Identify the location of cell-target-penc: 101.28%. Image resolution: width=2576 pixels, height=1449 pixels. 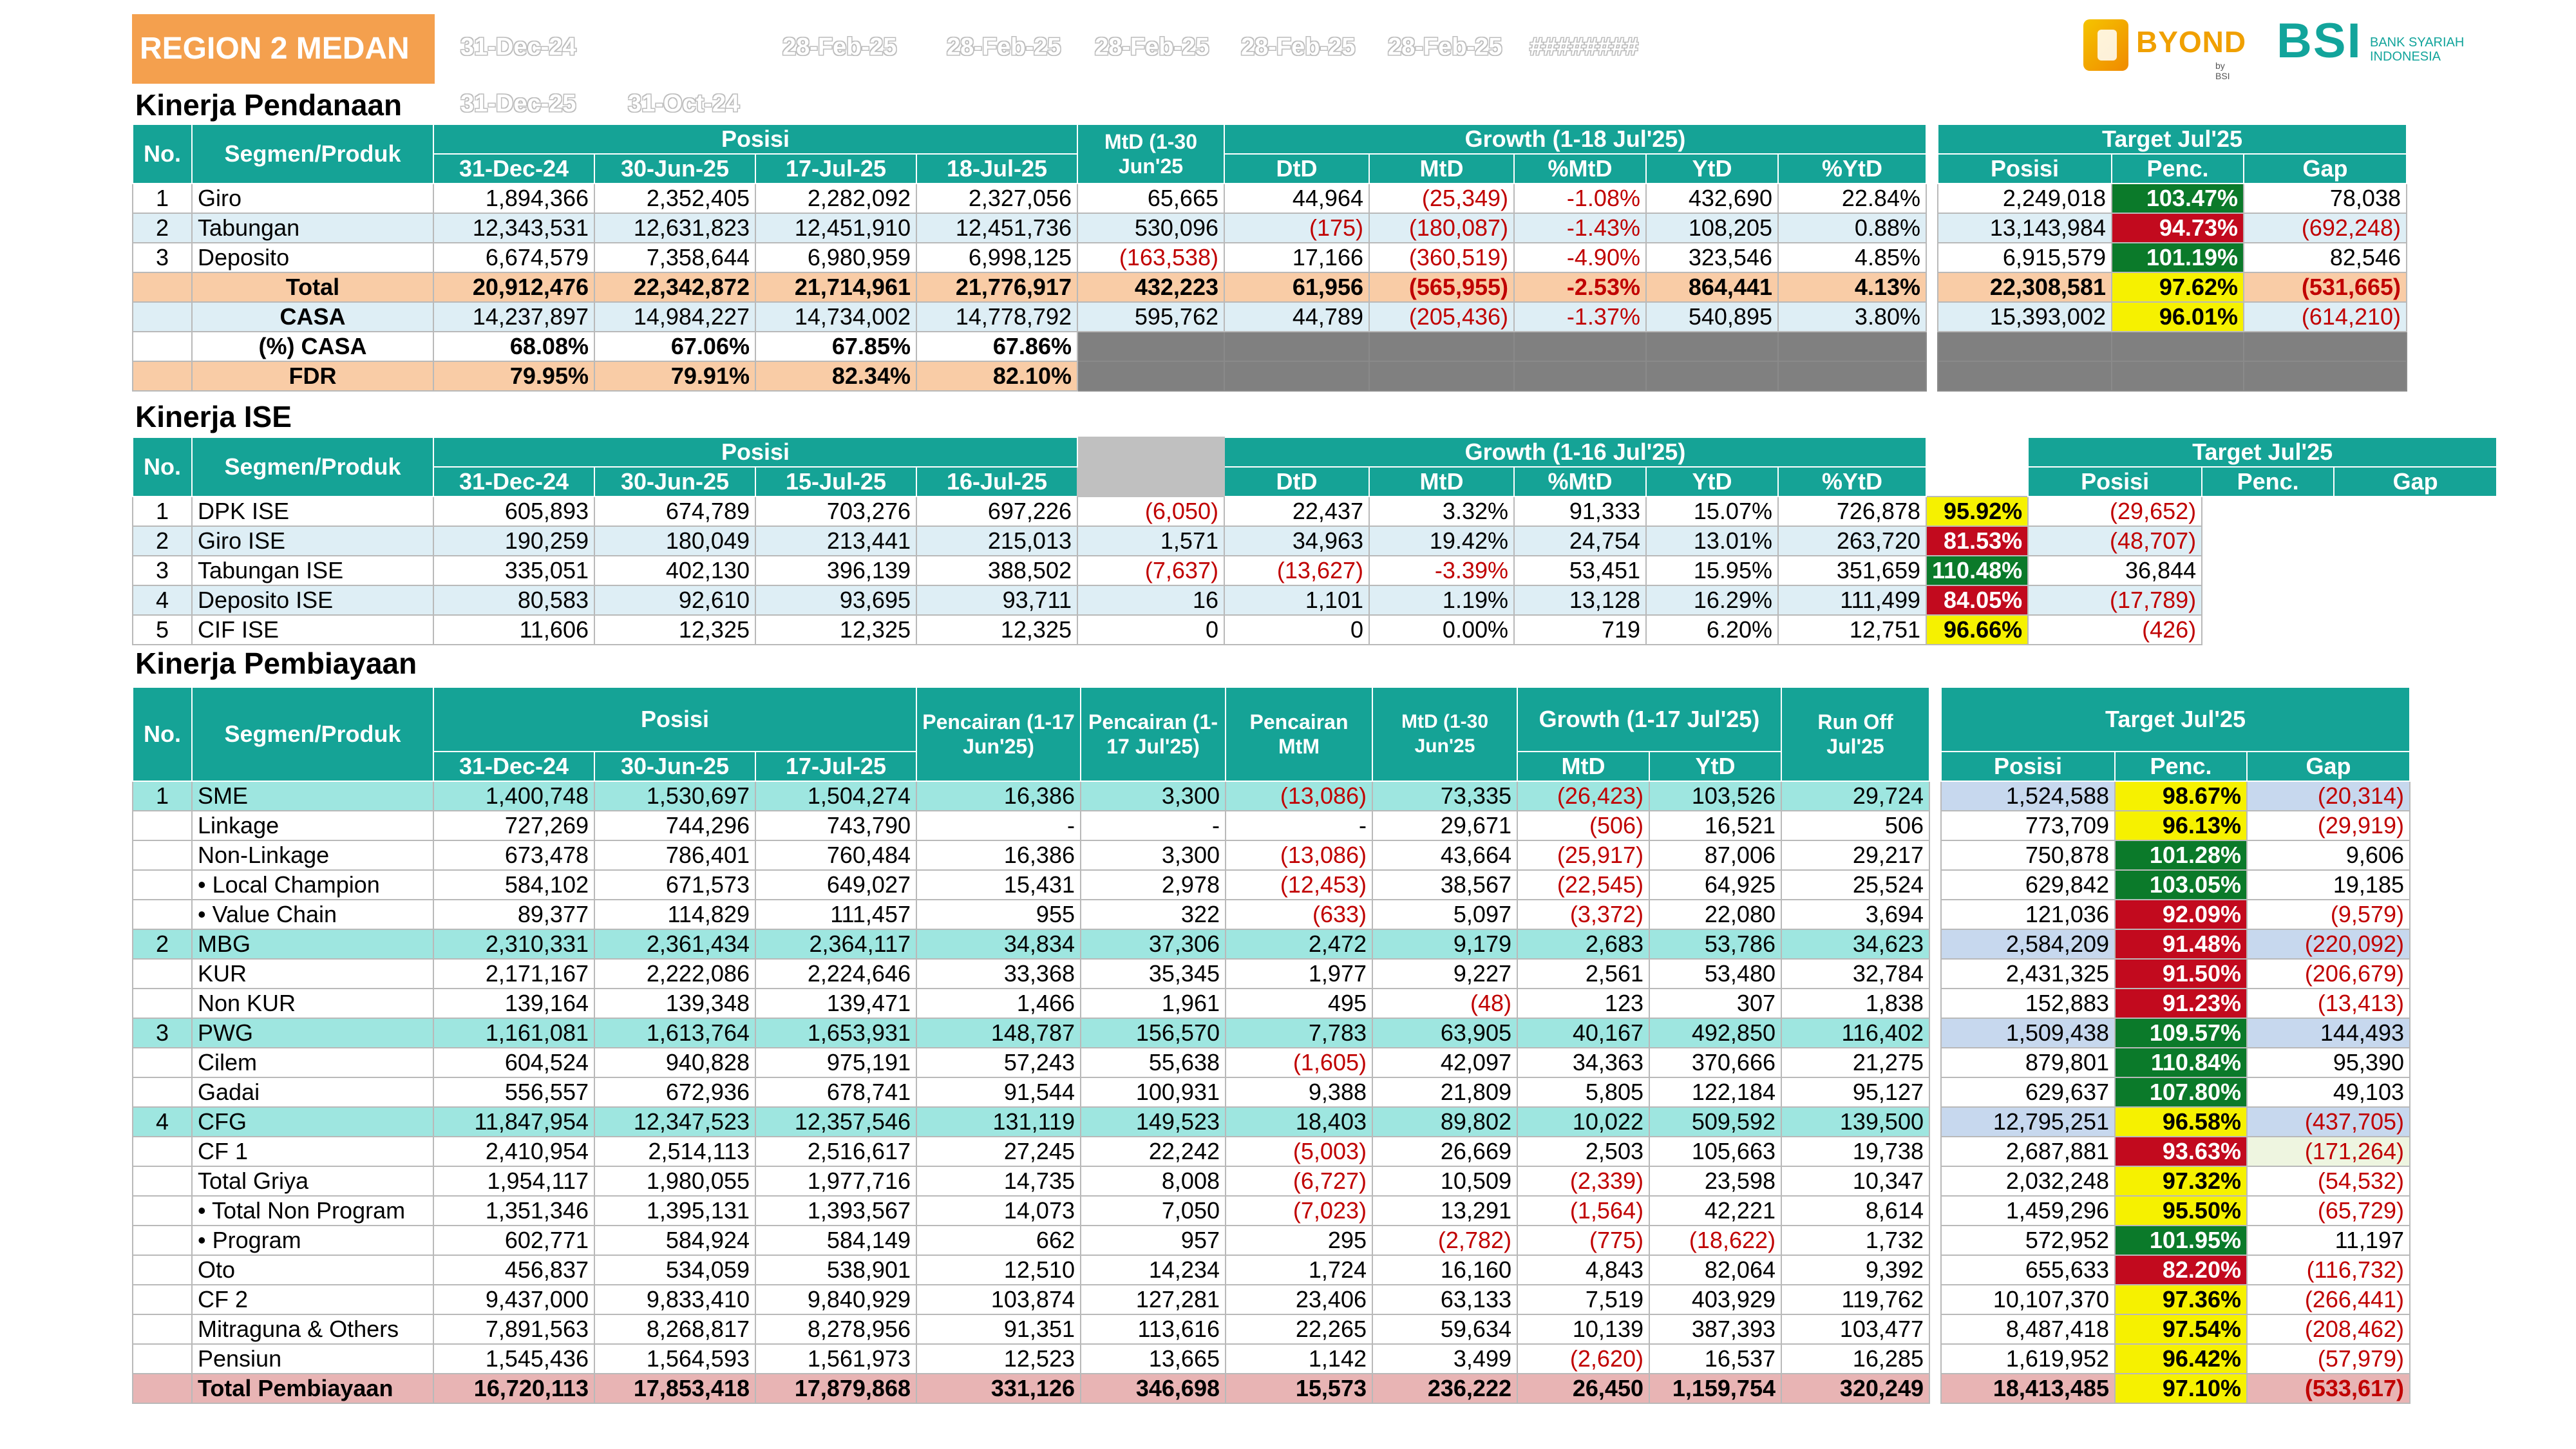
(2181, 855).